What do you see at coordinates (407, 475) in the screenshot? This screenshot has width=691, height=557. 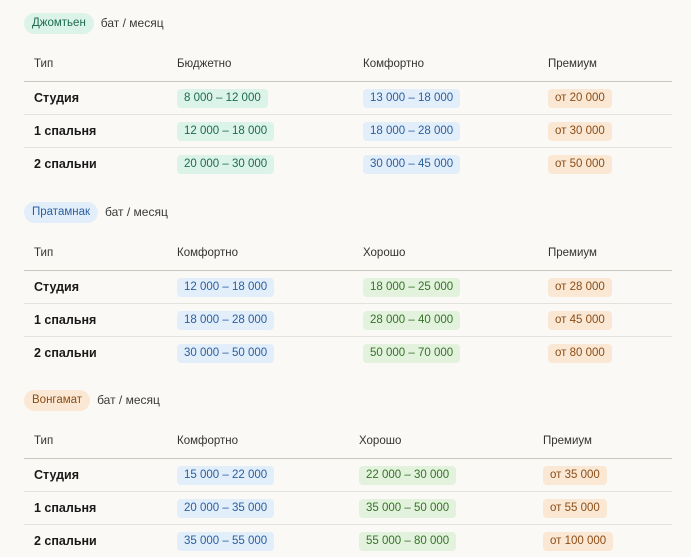 I see `price-pill: 22 000 – 30 000` at bounding box center [407, 475].